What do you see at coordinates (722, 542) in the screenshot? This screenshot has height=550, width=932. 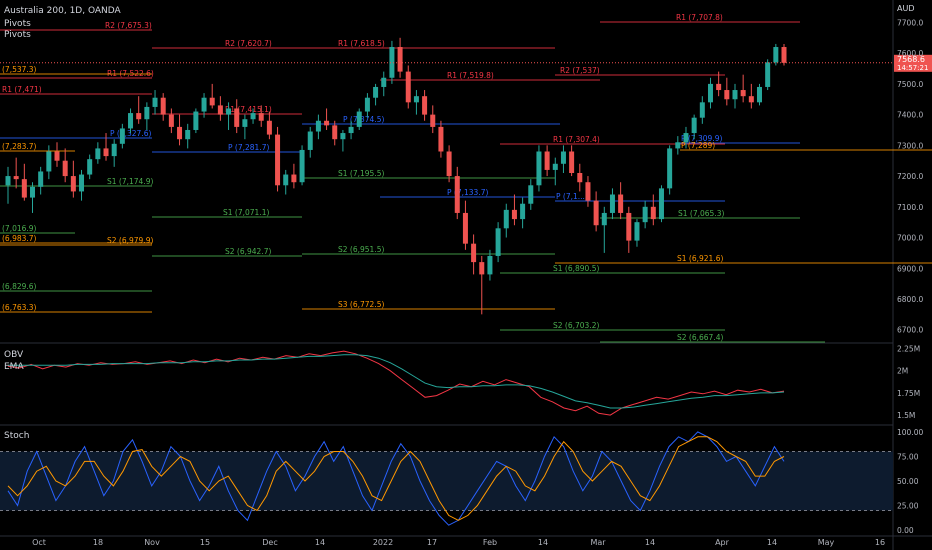 I see `x-tick-label: Apr` at bounding box center [722, 542].